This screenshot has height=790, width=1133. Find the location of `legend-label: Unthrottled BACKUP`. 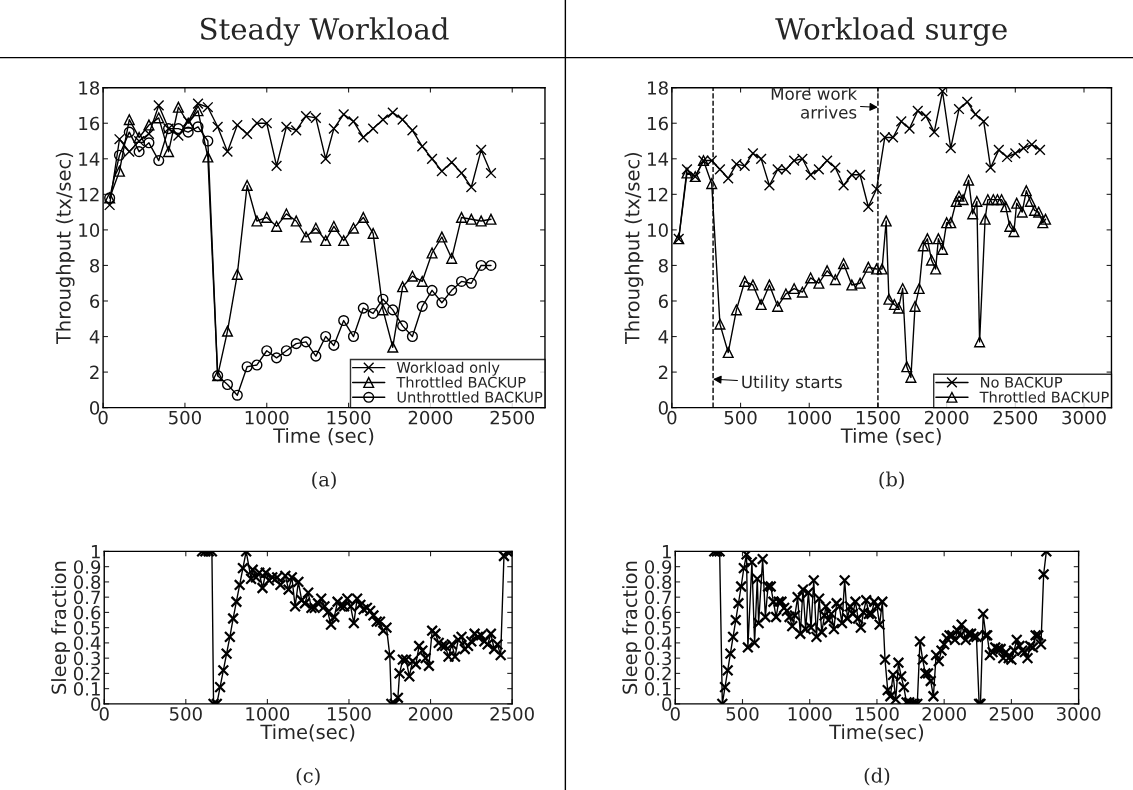

legend-label: Unthrottled BACKUP is located at coordinates (470, 397).